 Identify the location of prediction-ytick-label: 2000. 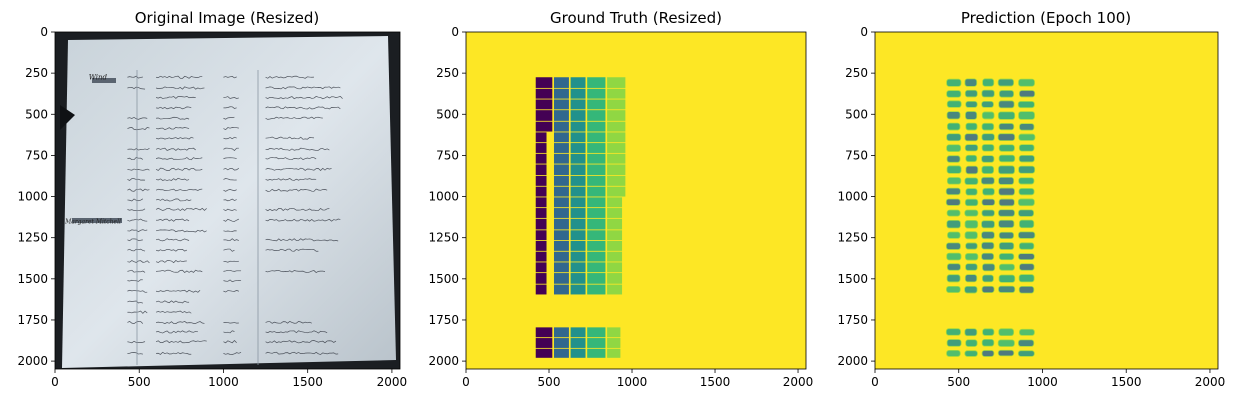
(852, 361).